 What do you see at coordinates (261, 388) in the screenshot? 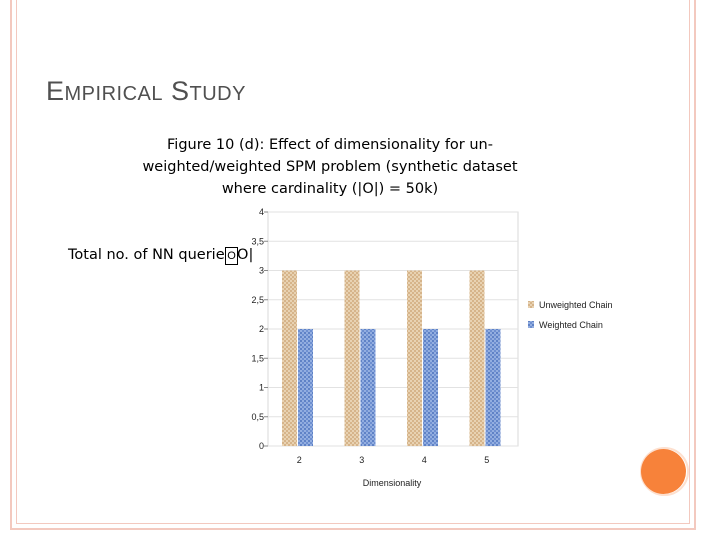
I see `y-tick-label: 1` at bounding box center [261, 388].